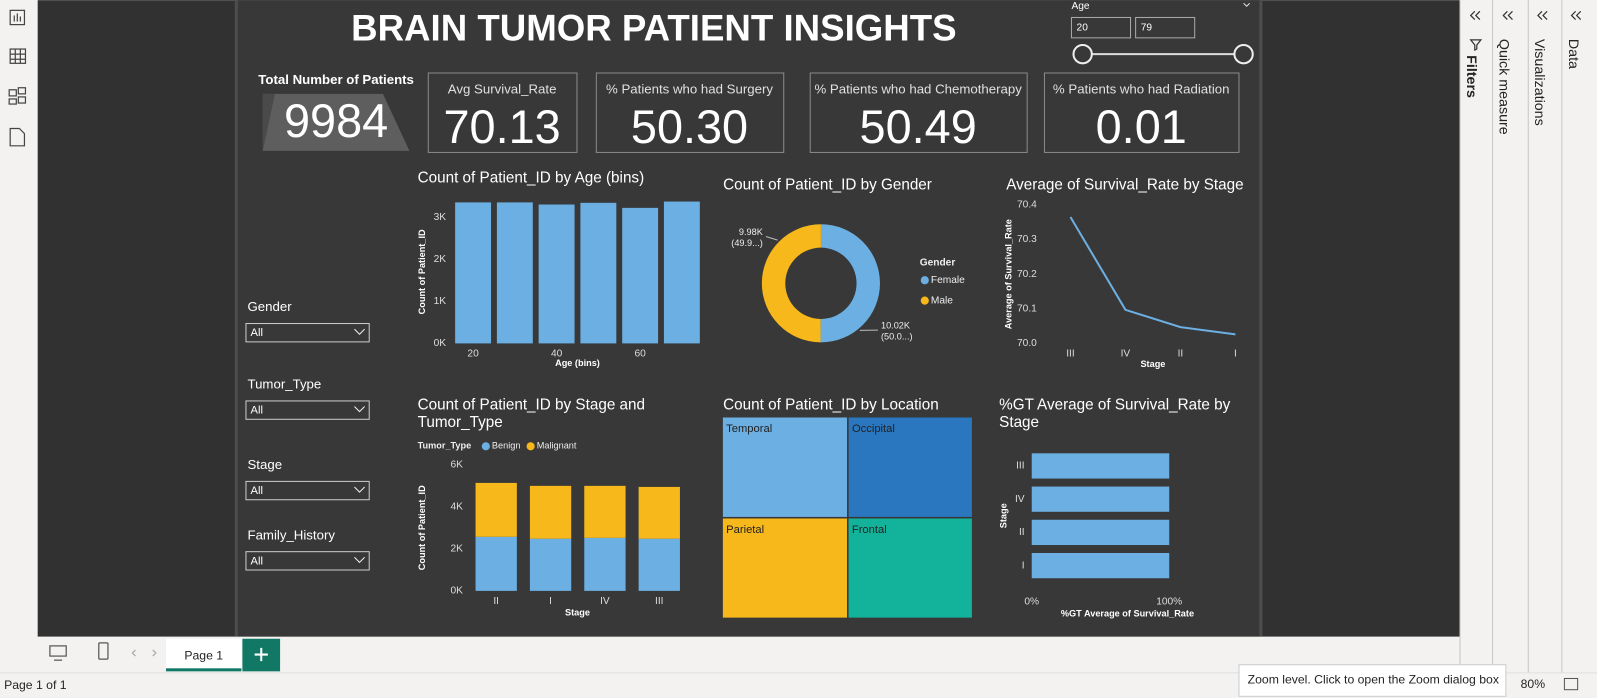 This screenshot has height=698, width=1597. I want to click on page-tab-label: Page 1, so click(203, 655).